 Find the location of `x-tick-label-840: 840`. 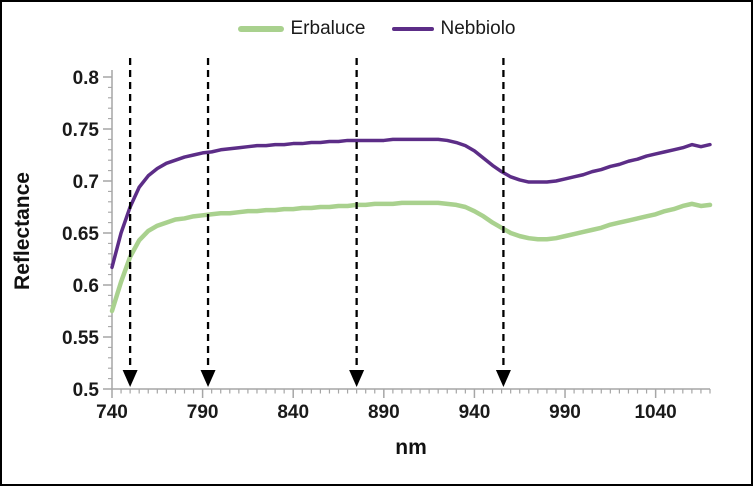

x-tick-label-840: 840 is located at coordinates (293, 412).